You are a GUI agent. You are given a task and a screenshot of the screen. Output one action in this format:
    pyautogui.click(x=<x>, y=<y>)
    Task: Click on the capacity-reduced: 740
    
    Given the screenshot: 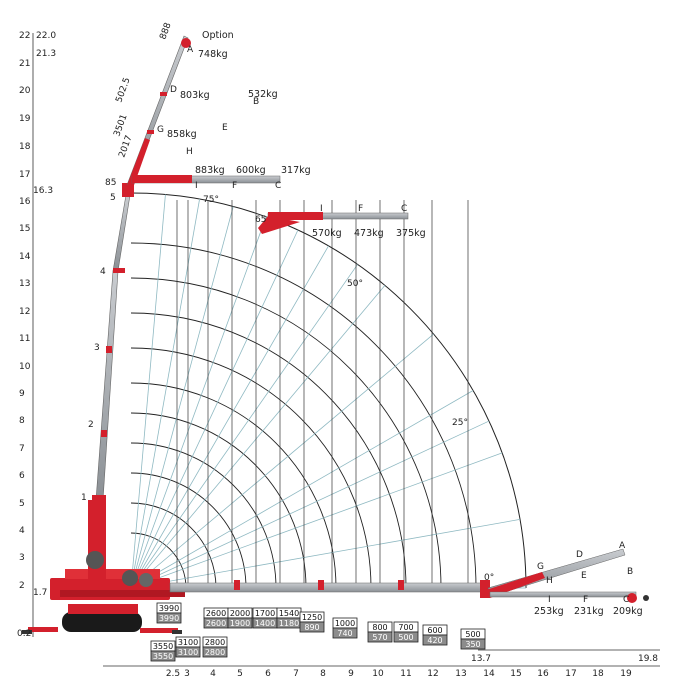 What is the action you would take?
    pyautogui.click(x=344, y=633)
    